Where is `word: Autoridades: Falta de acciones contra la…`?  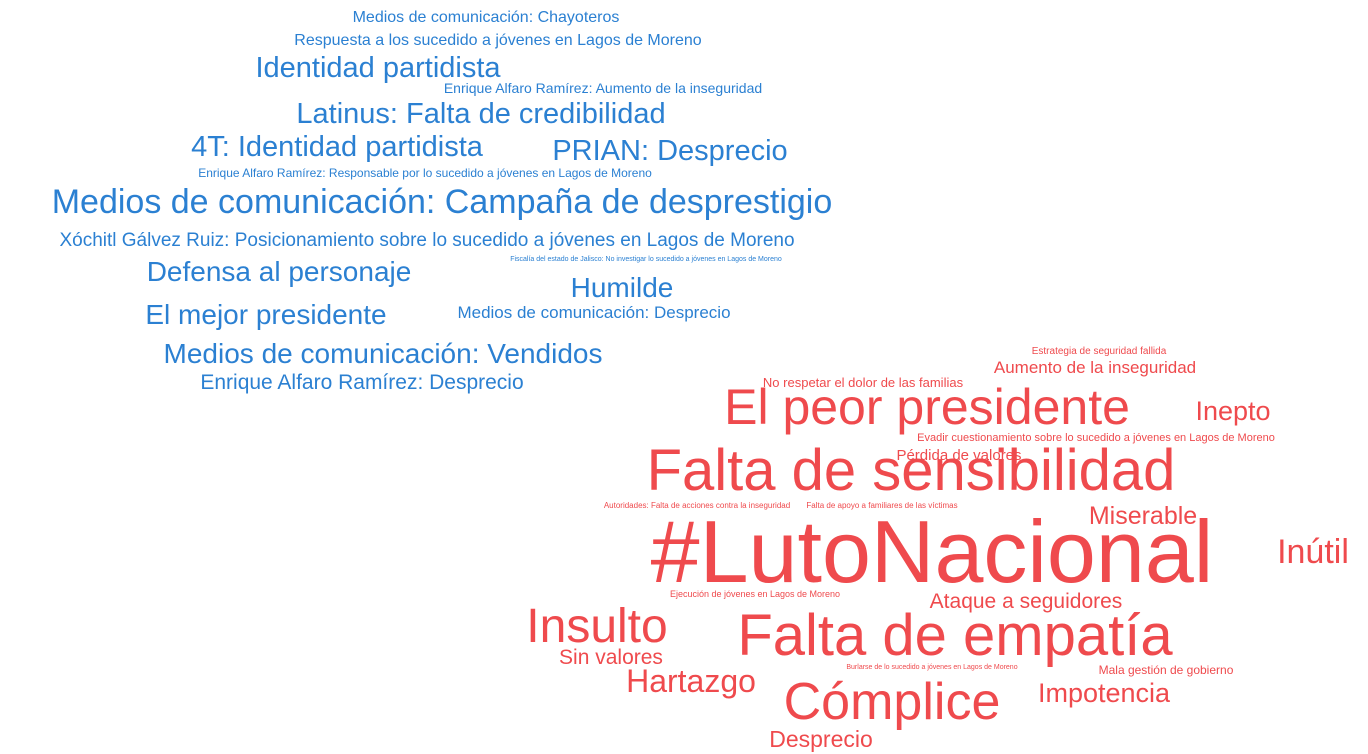 word: Autoridades: Falta de acciones contra la… is located at coordinates (697, 505).